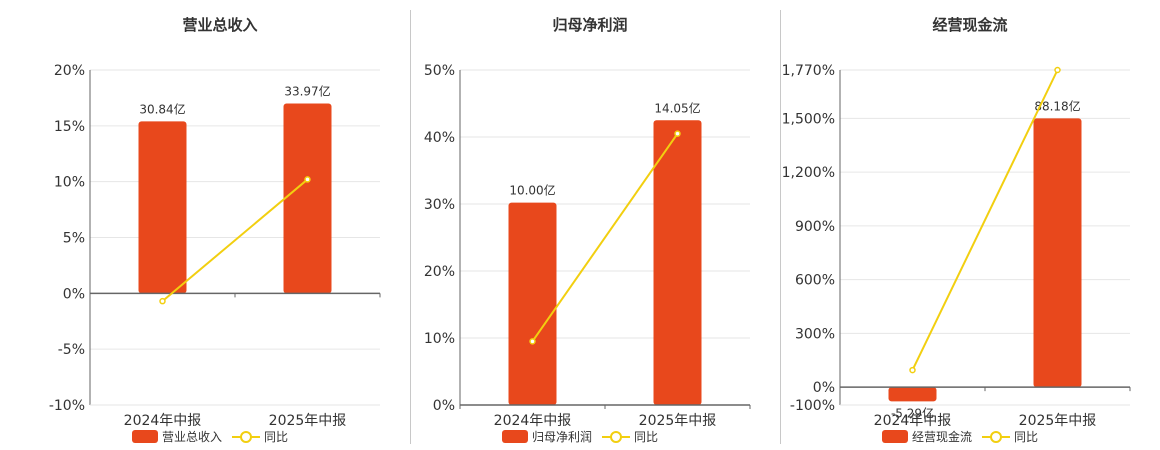 Image resolution: width=1160 pixels, height=450 pixels. Describe the element at coordinates (812, 406) in the screenshot. I see `y-tick-label: -100%` at that location.